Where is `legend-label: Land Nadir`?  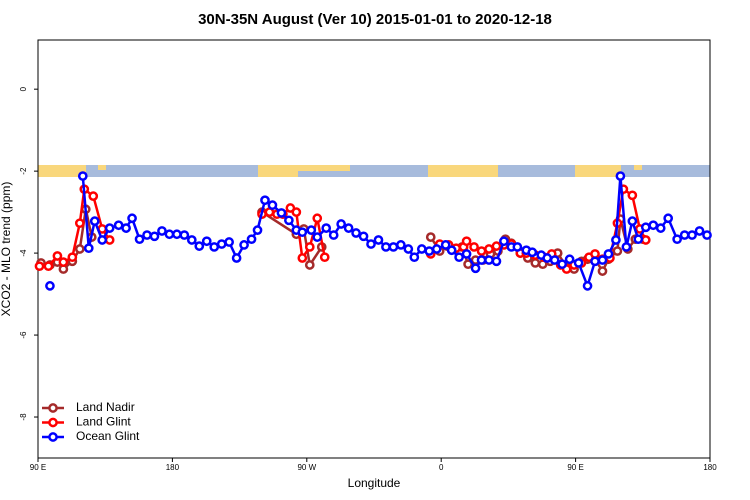
legend-label: Land Nadir is located at coordinates (105, 407).